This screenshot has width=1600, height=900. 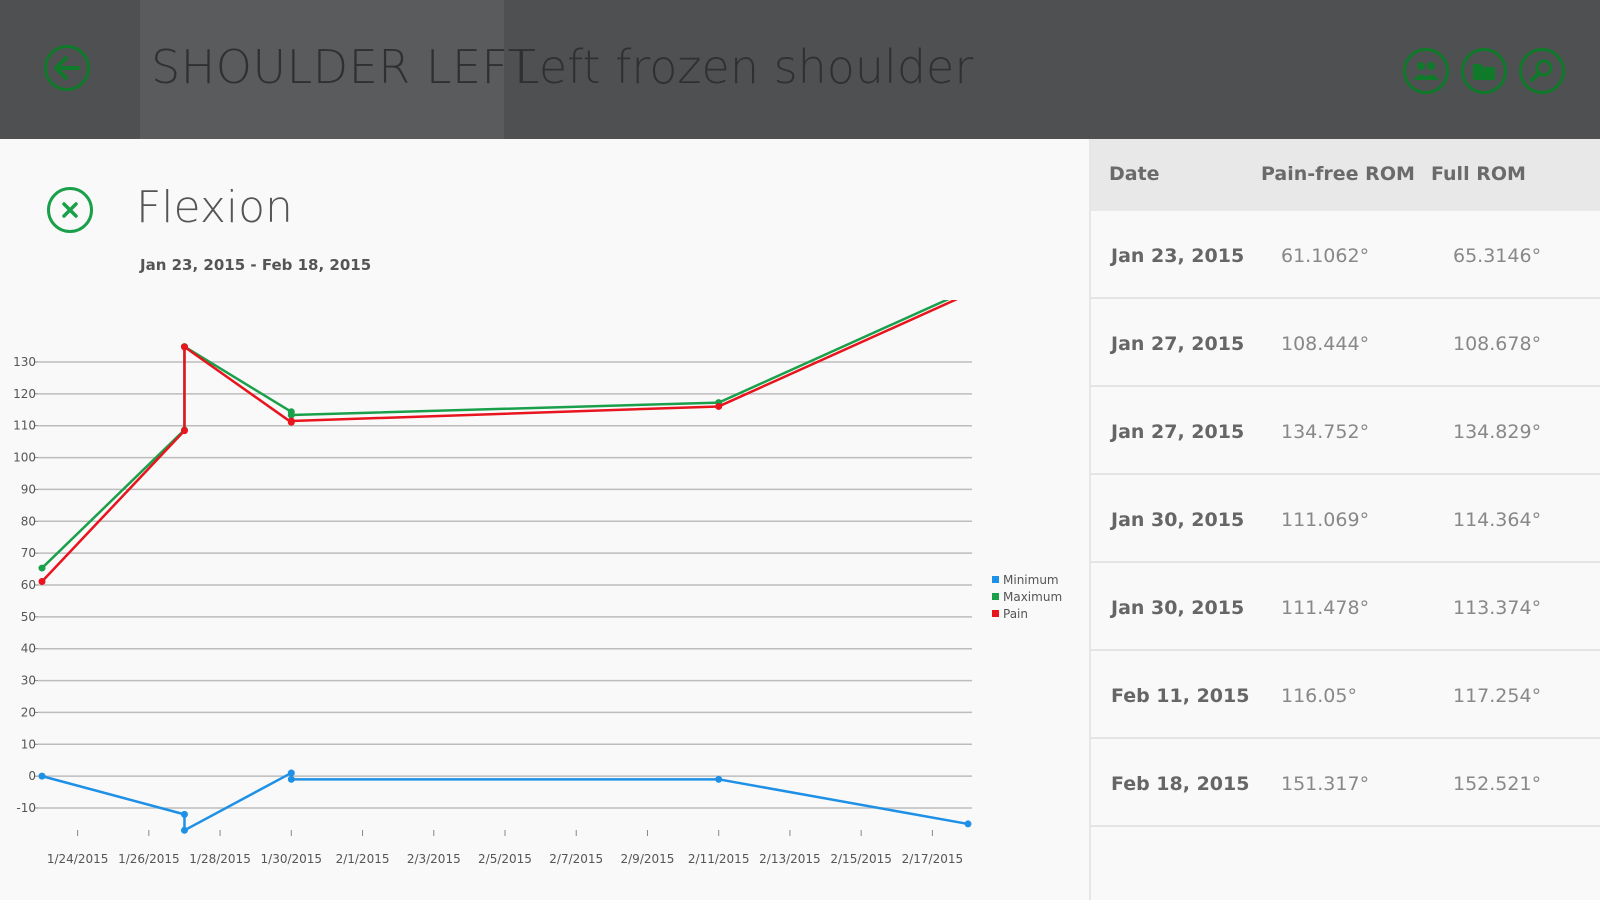 I want to click on y-tick-label: 110, so click(x=24, y=426).